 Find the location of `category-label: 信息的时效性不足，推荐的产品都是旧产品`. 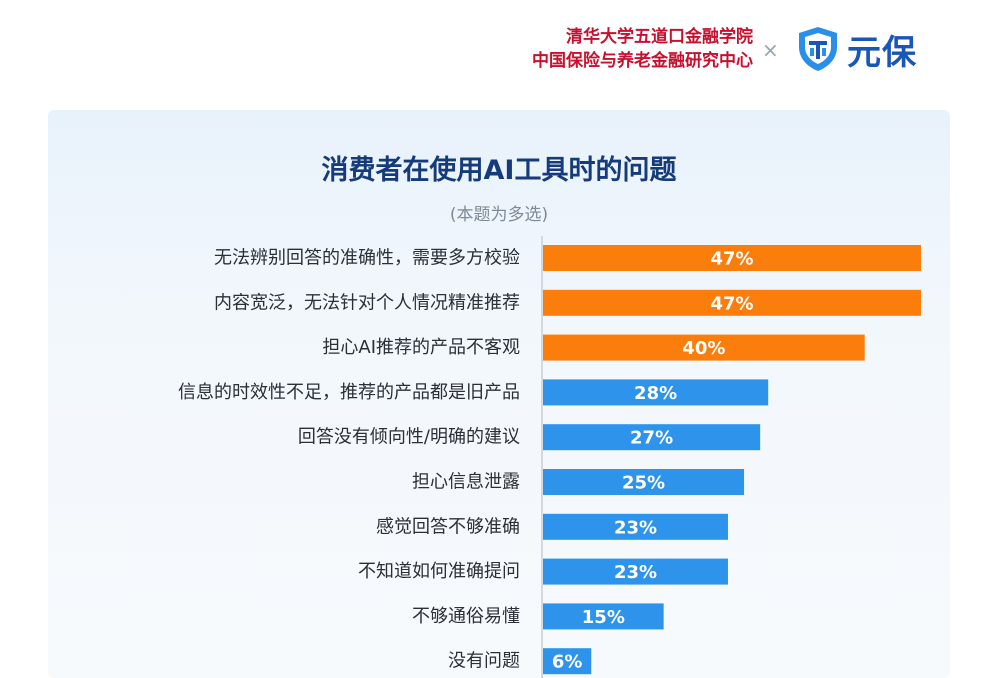

category-label: 信息的时效性不足，推荐的产品都是旧产品 is located at coordinates (349, 392).